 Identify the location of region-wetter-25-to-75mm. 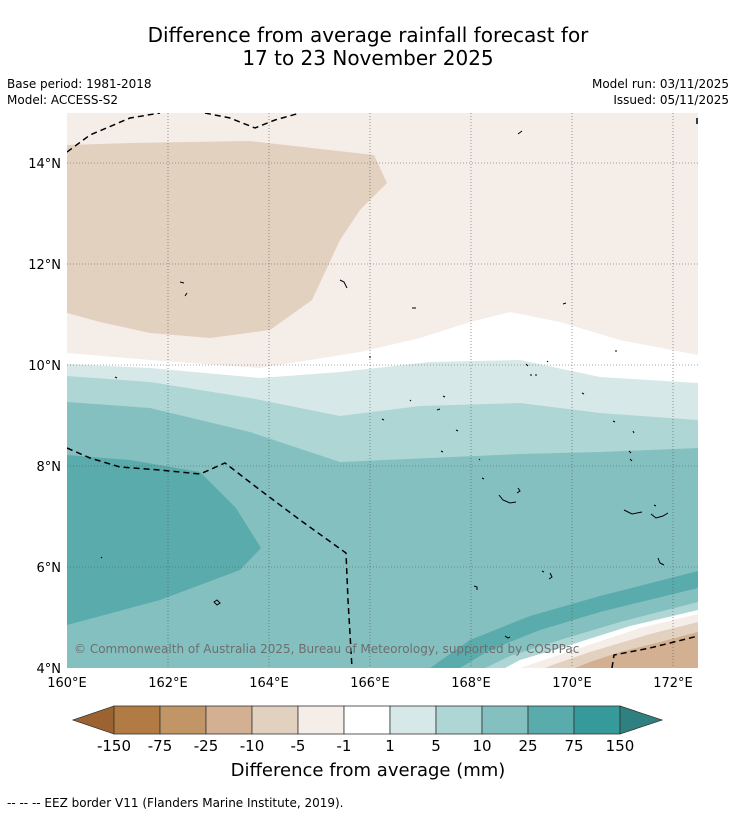
(164, 540).